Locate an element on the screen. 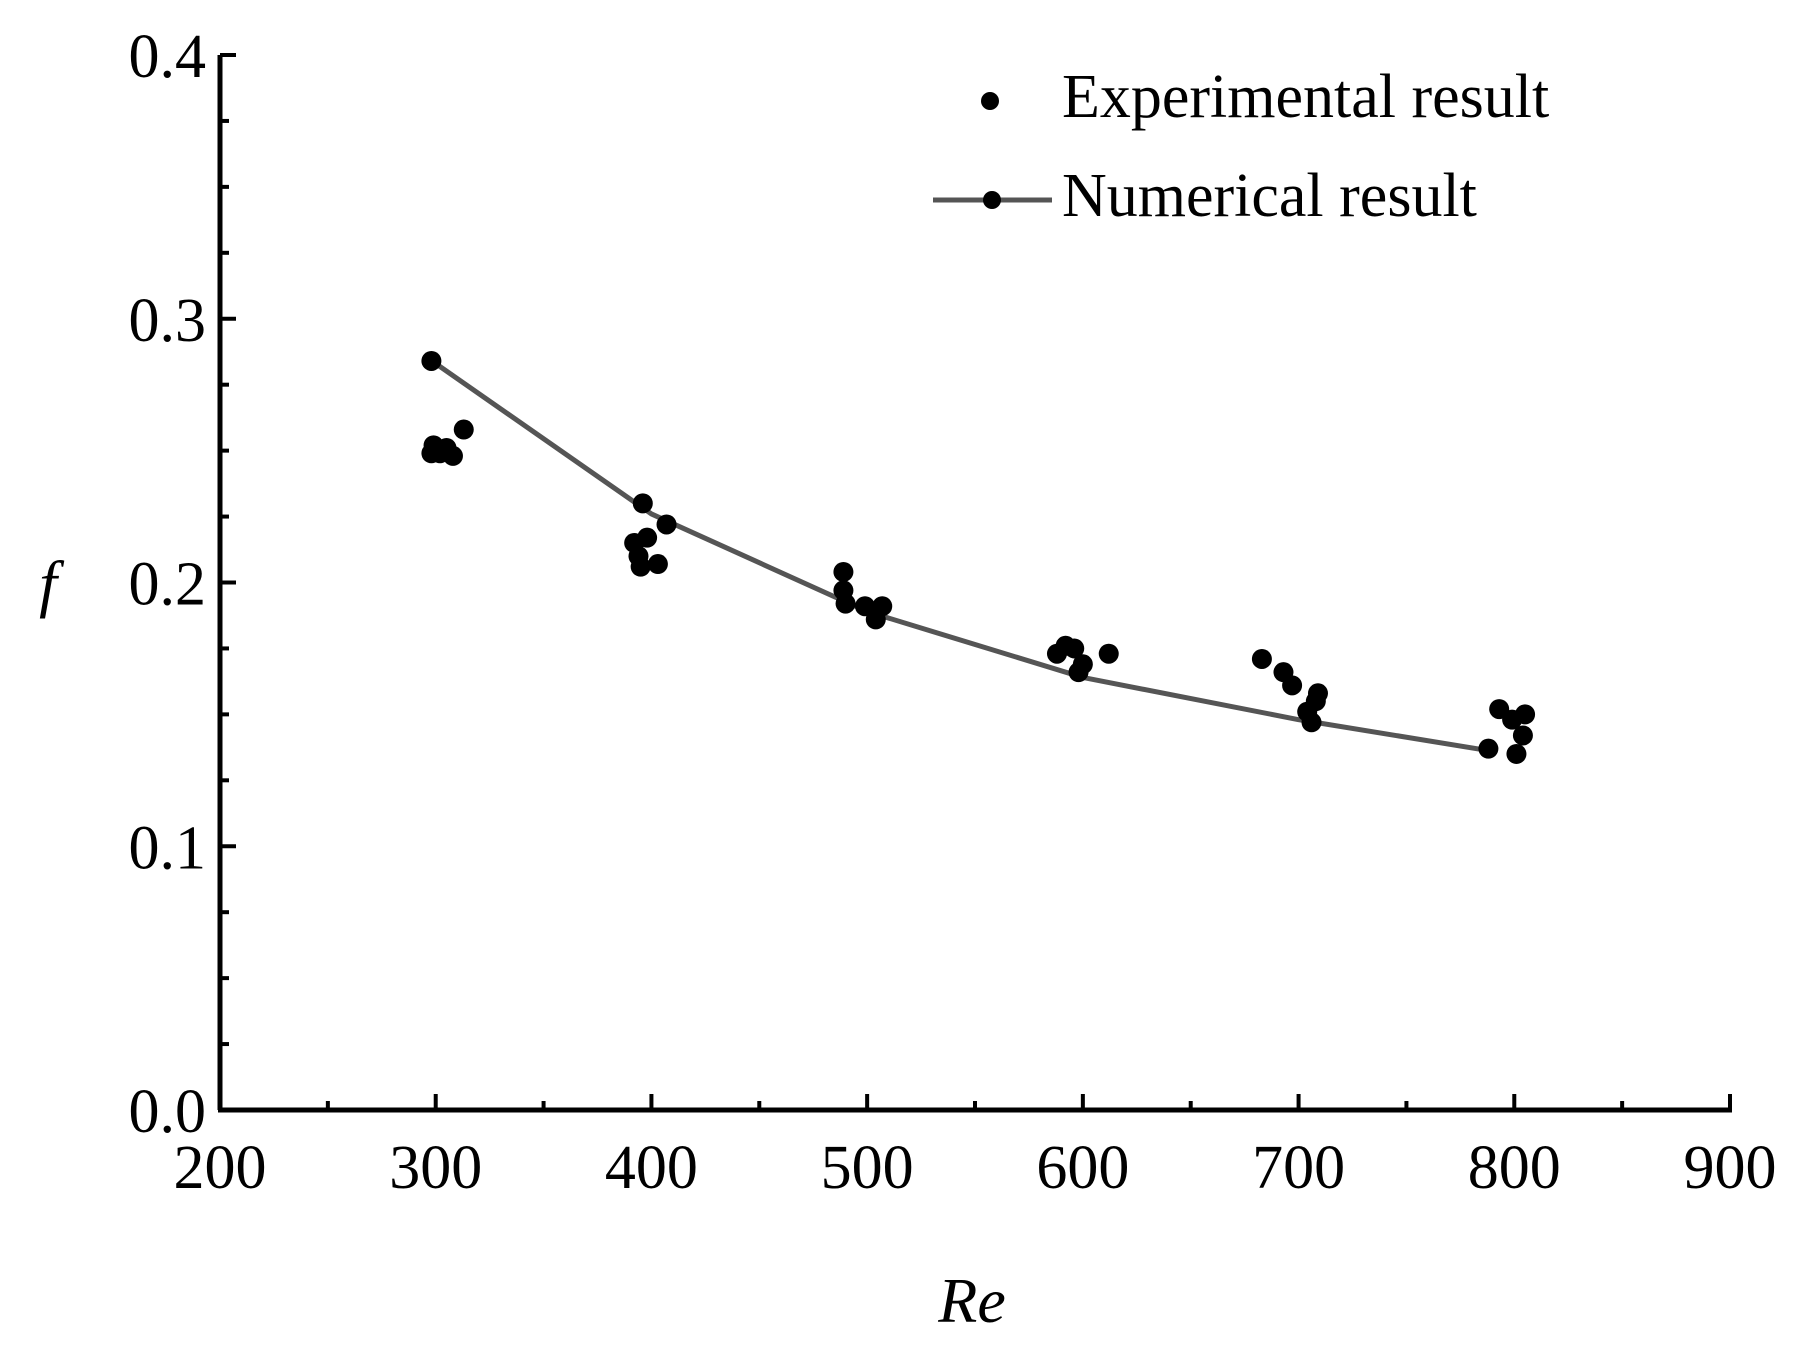  y-tick-label: 0.2 is located at coordinates (168, 585).